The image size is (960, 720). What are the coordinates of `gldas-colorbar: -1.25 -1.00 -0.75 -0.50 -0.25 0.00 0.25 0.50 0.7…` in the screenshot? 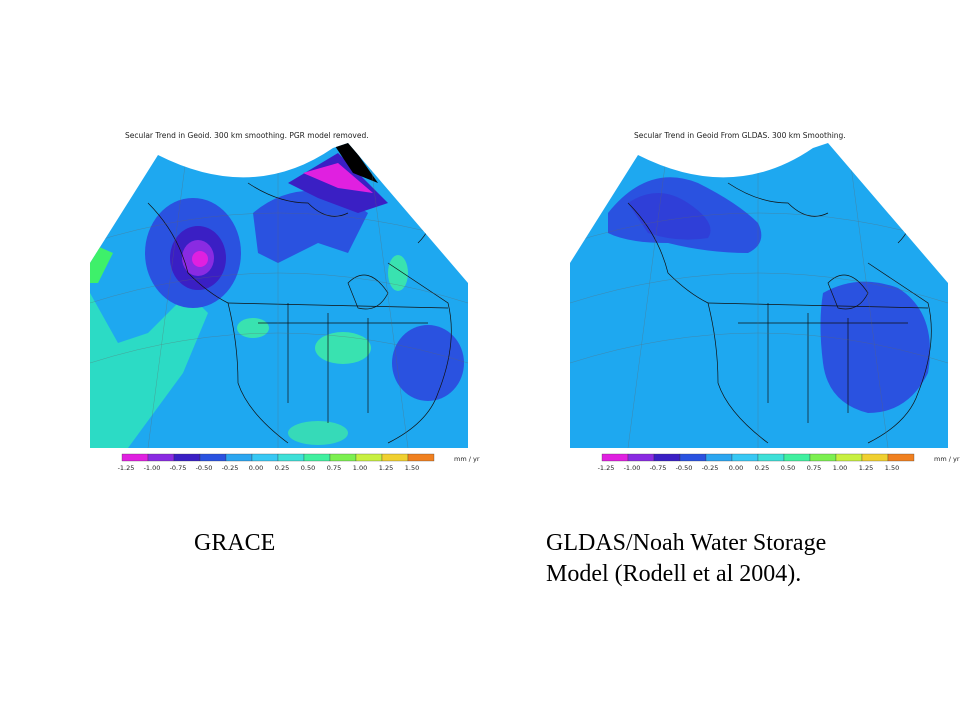 It's located at (779, 462).